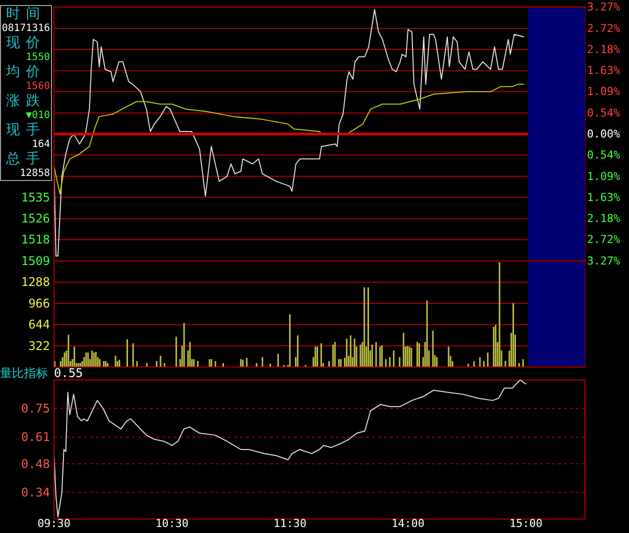 Image resolution: width=629 pixels, height=533 pixels. What do you see at coordinates (35, 492) in the screenshot?
I see `y-tick-label: 0.34` at bounding box center [35, 492].